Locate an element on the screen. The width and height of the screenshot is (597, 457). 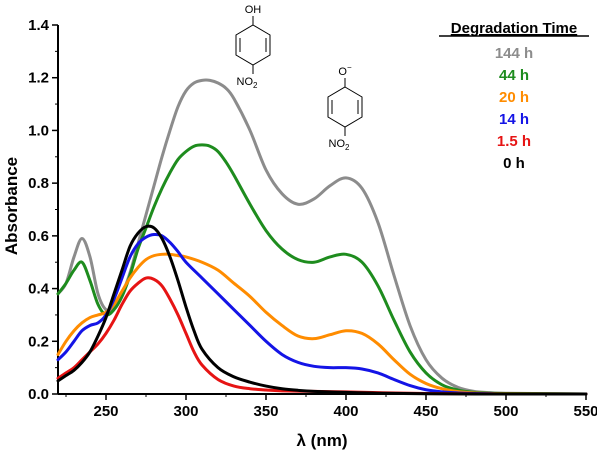
y-tick-label: 0.2 is located at coordinates (38, 341).